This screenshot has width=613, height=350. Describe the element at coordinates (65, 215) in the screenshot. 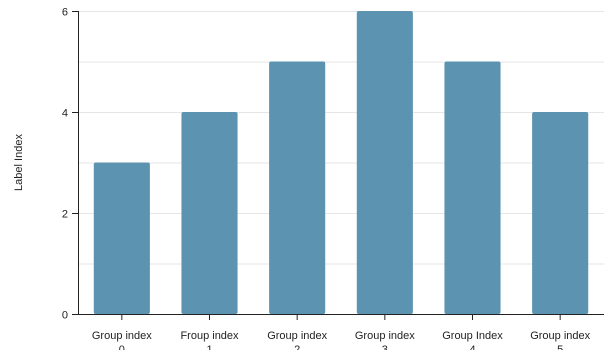

I see `y-tick-label: 2` at that location.